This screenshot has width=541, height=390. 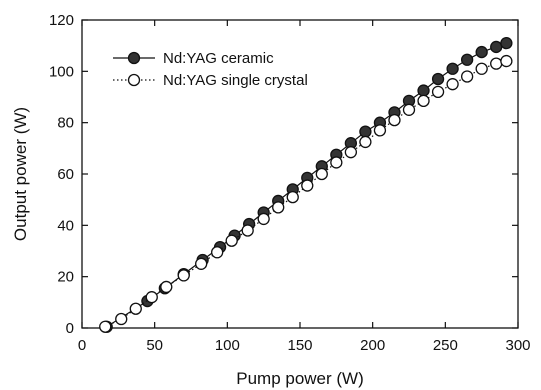 What do you see at coordinates (65, 277) in the screenshot?
I see `y-tick-label: 20` at bounding box center [65, 277].